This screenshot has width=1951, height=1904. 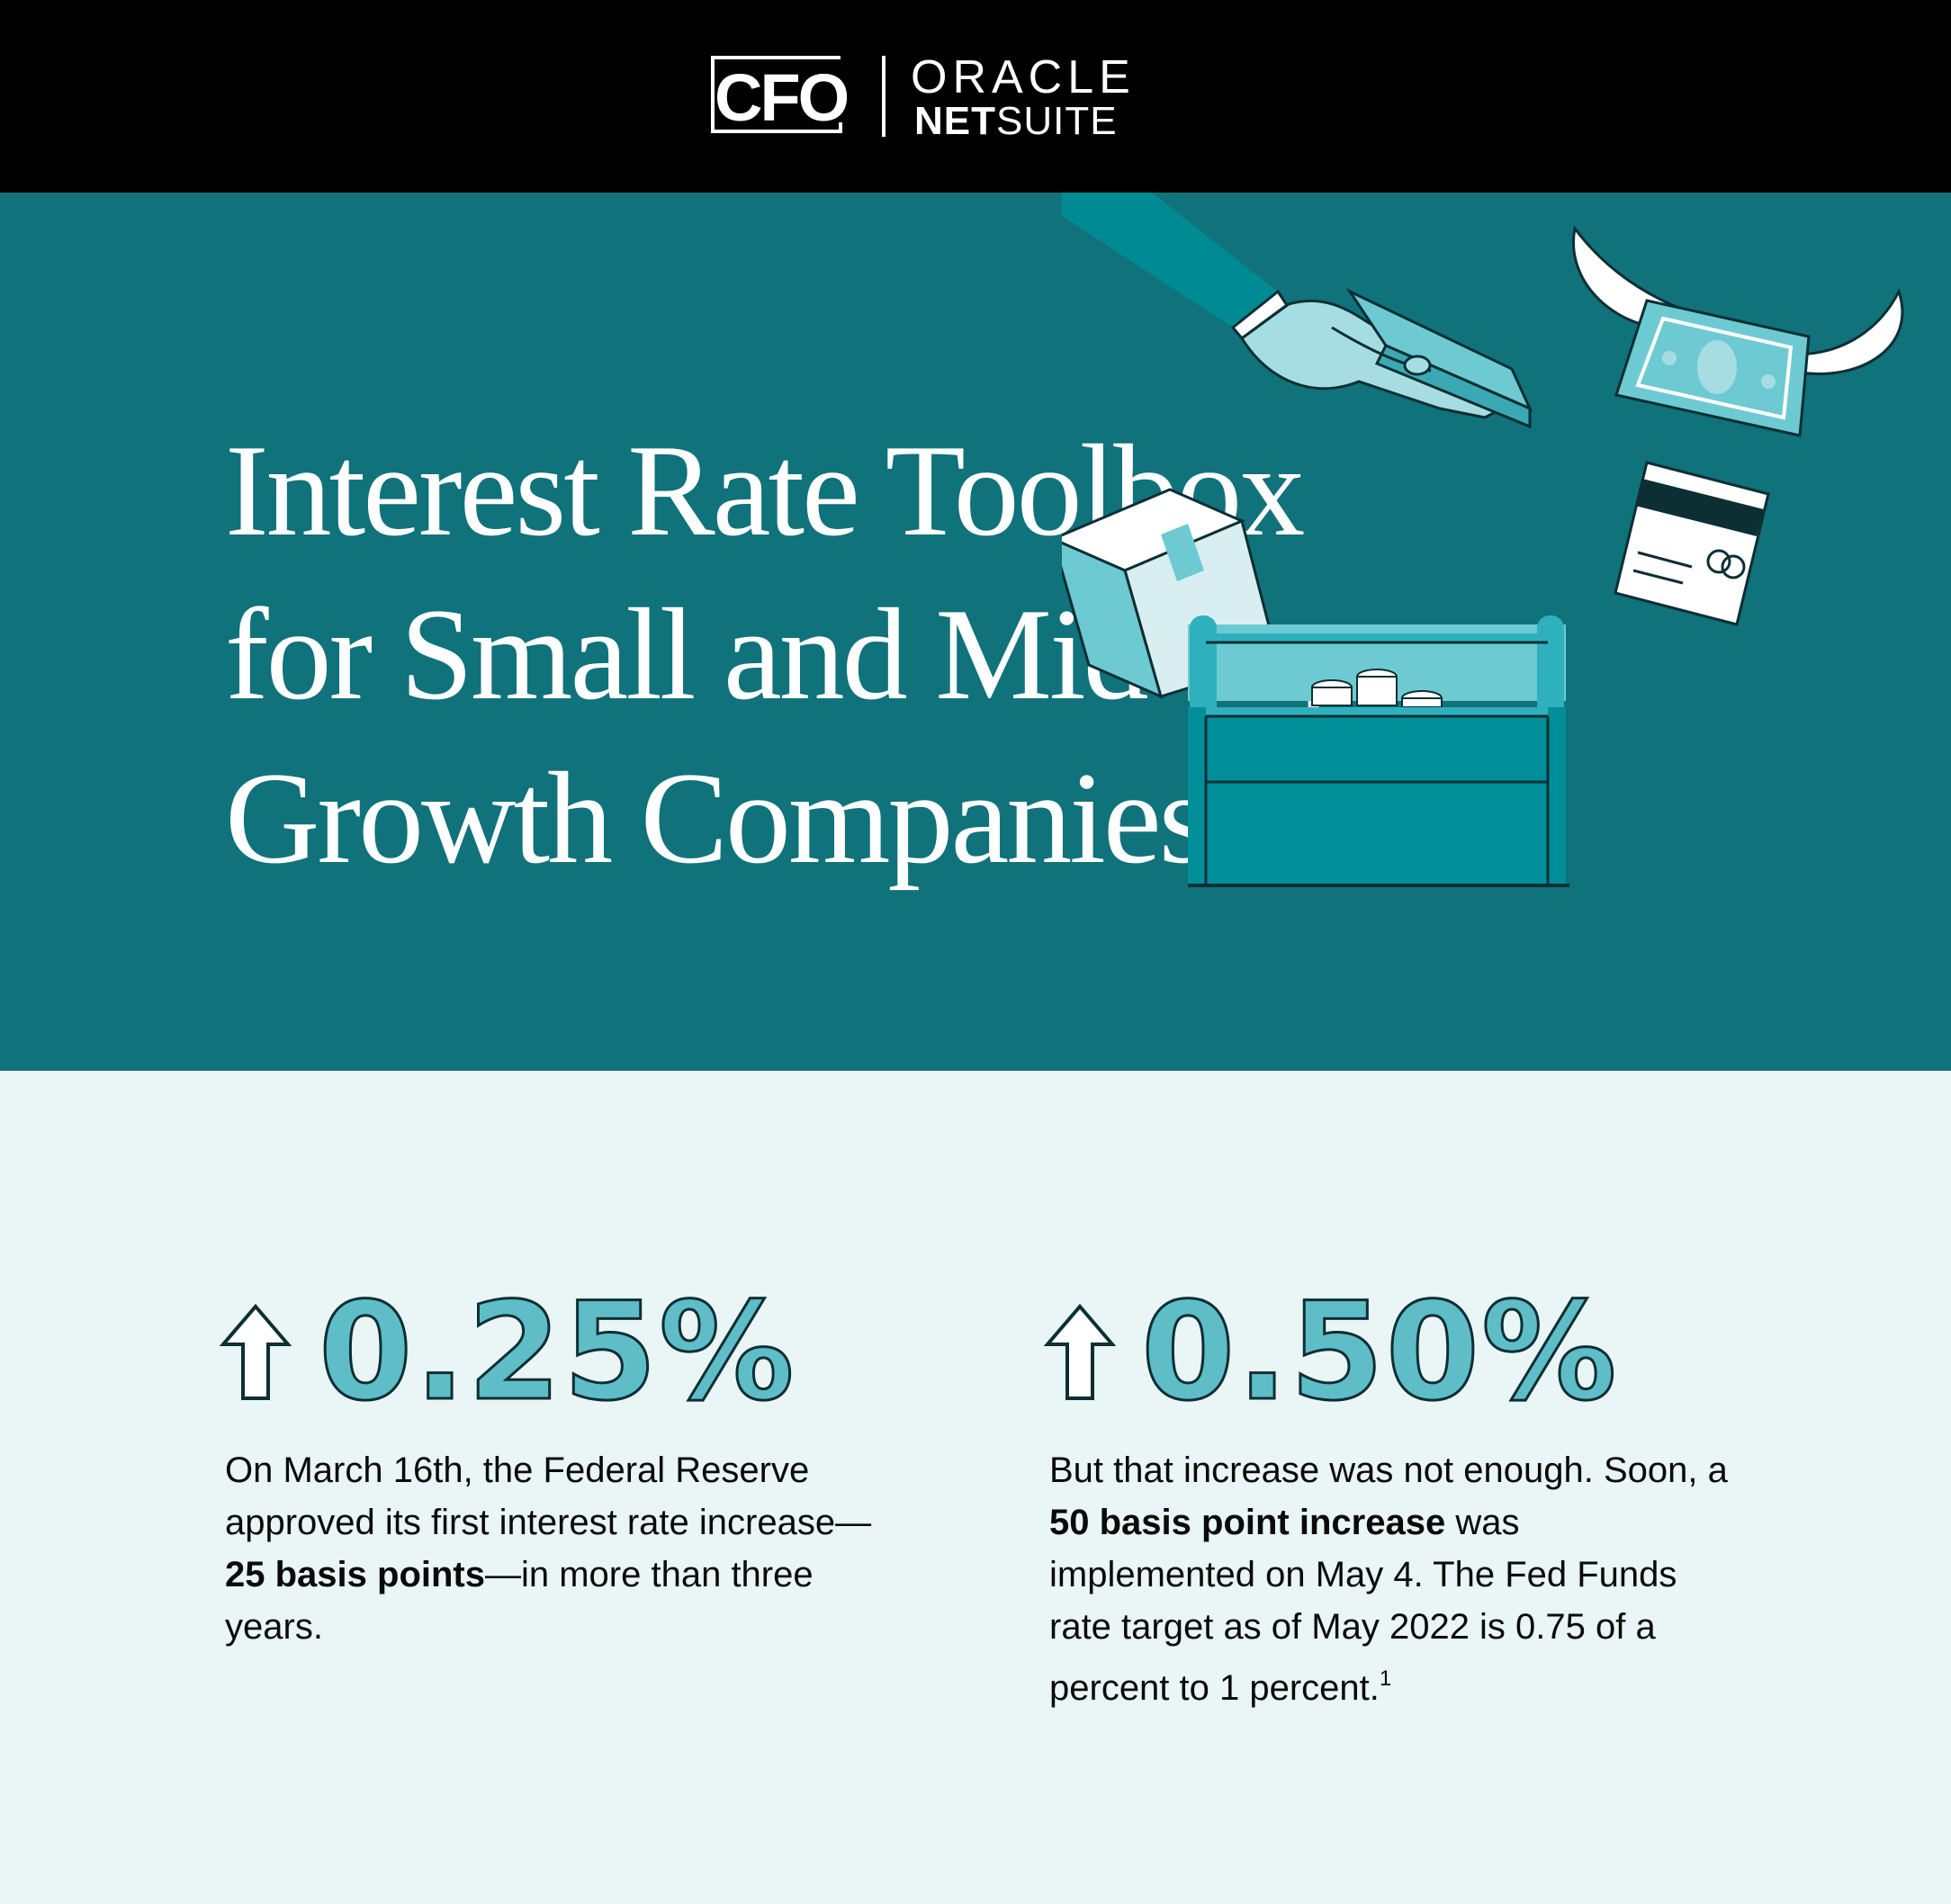 What do you see at coordinates (717, 818) in the screenshot?
I see `title-line: Growth Companies` at bounding box center [717, 818].